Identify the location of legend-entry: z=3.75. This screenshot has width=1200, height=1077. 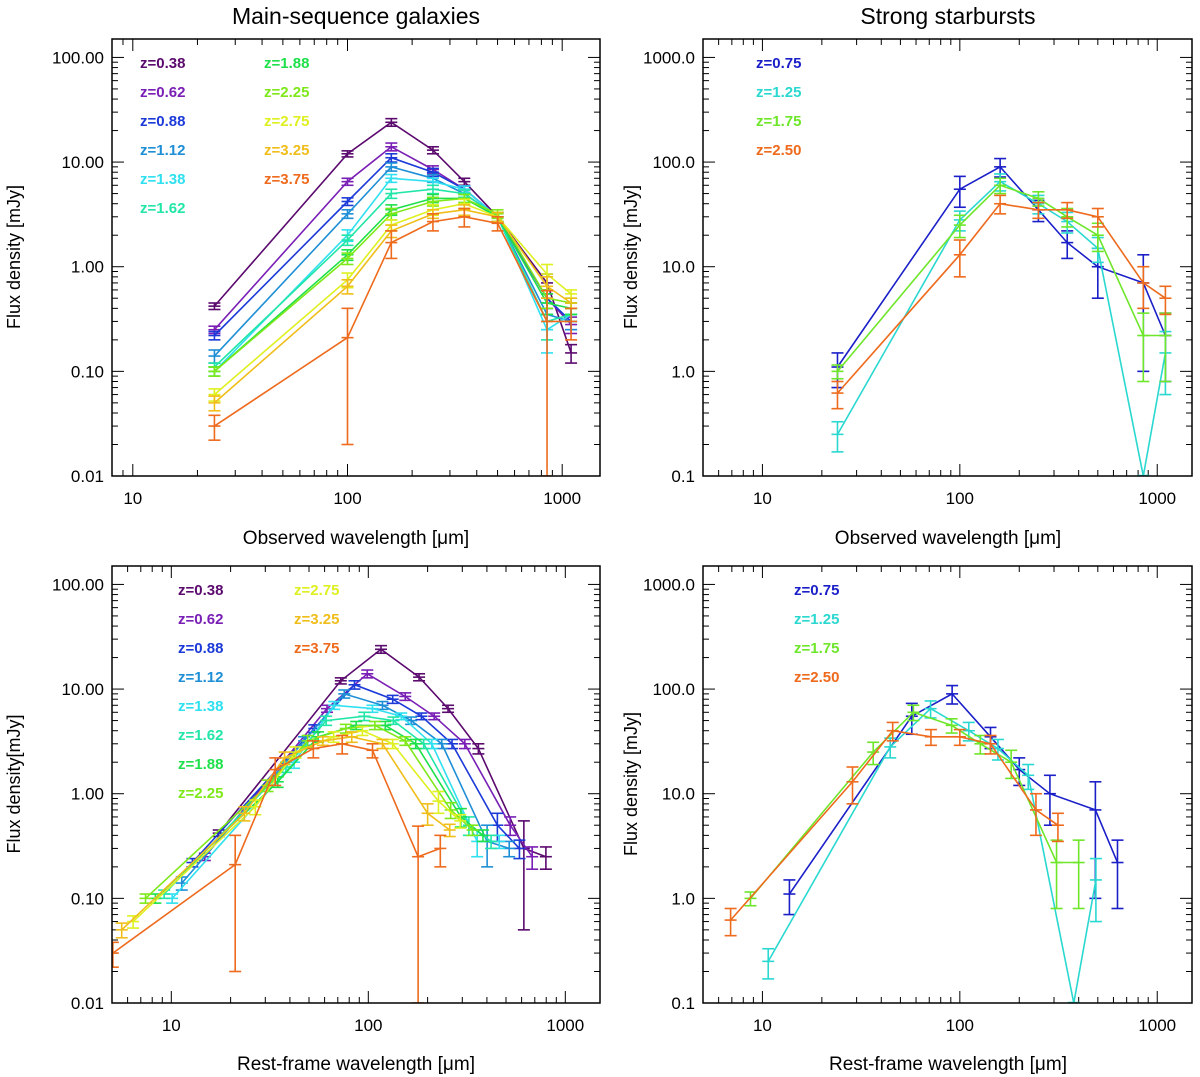
(316, 648).